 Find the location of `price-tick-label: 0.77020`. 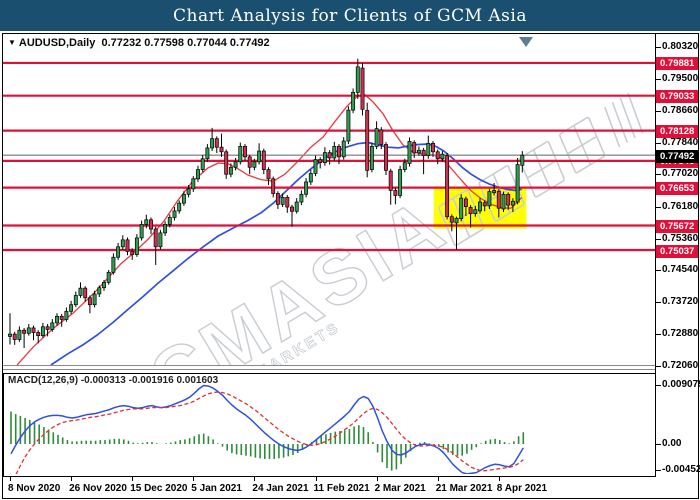

price-tick-label: 0.77020 is located at coordinates (680, 174).